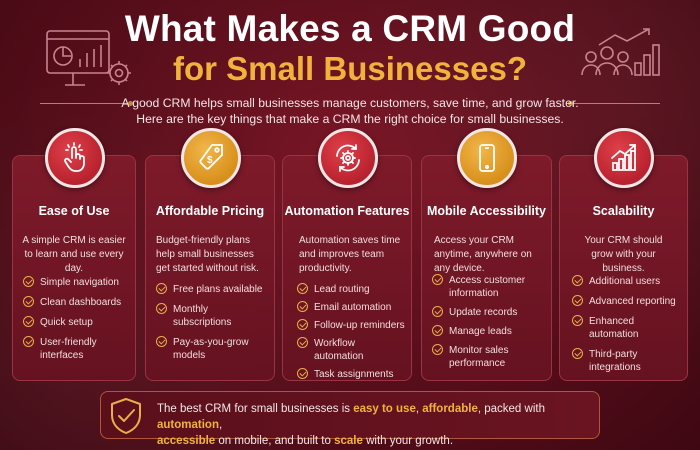 This screenshot has width=700, height=450. What do you see at coordinates (623, 211) in the screenshot?
I see `card-title: Scalability` at bounding box center [623, 211].